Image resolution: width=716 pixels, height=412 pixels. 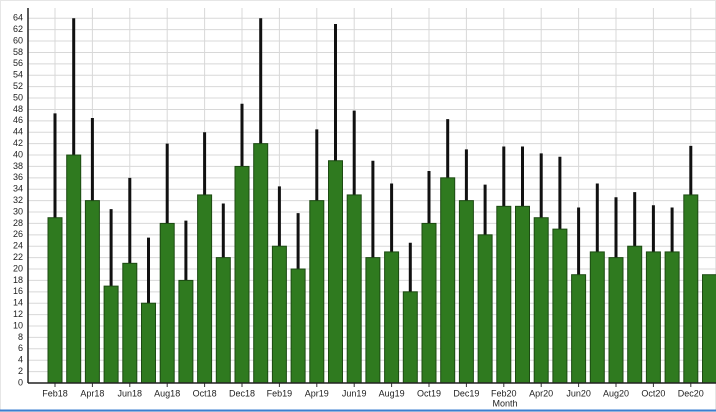 I want to click on x-tick-label: Jun20, so click(x=578, y=393).